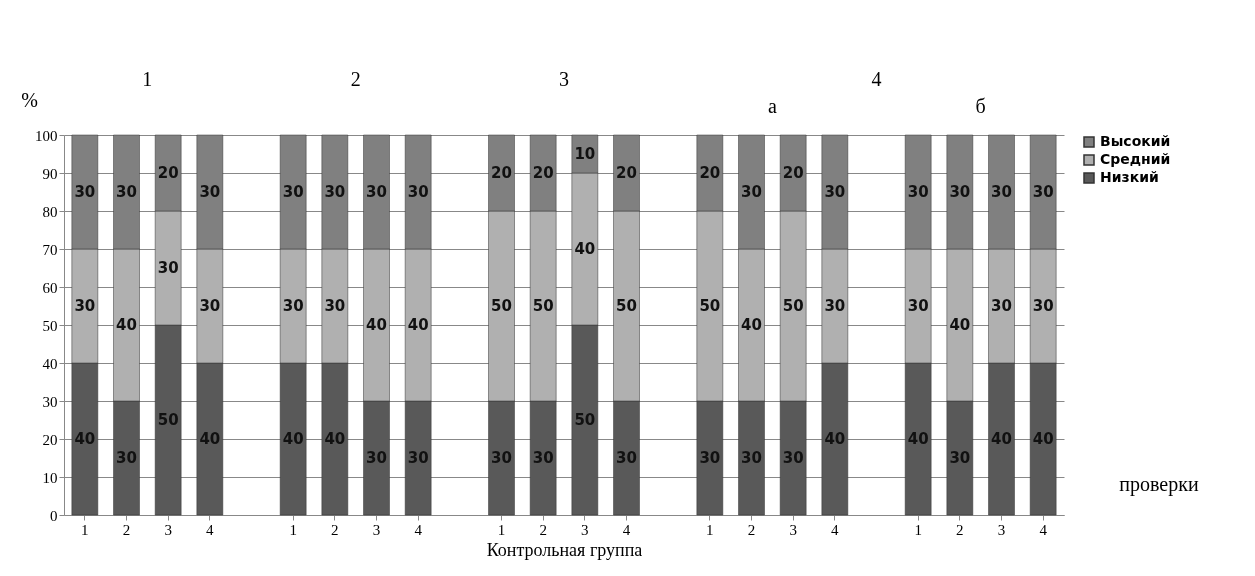 The image size is (1255, 576). What do you see at coordinates (980, 106) in the screenshot?
I see `text: б` at bounding box center [980, 106].